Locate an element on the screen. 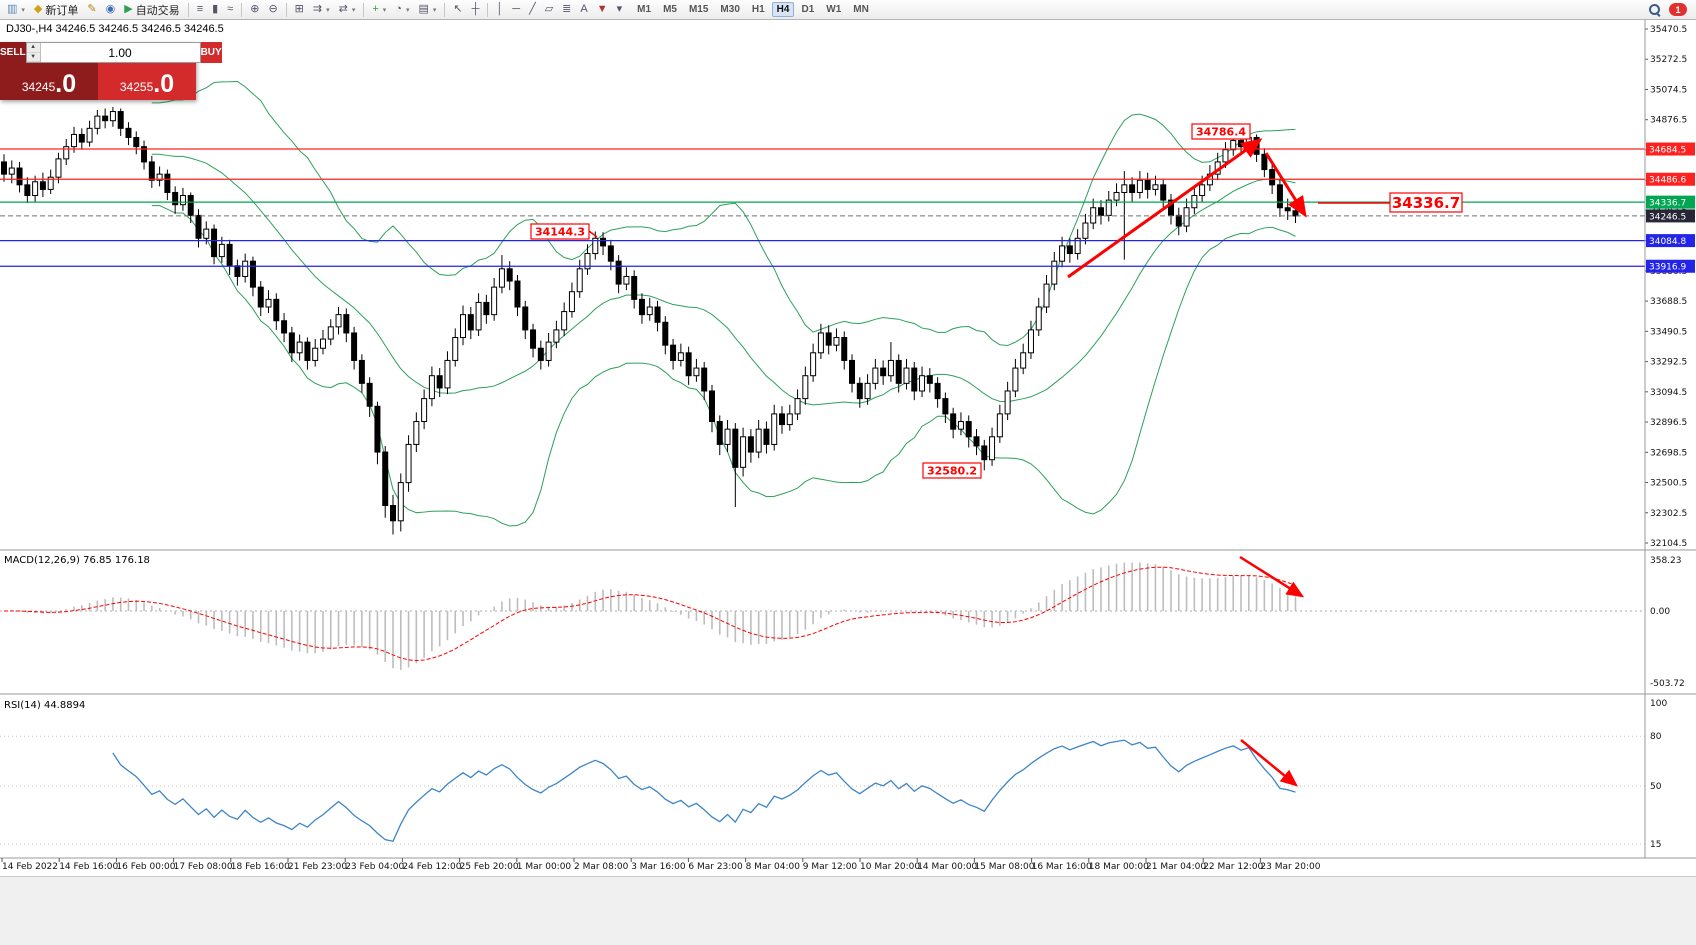 This screenshot has width=1696, height=945. svg-text: 358.23 is located at coordinates (1666, 561).